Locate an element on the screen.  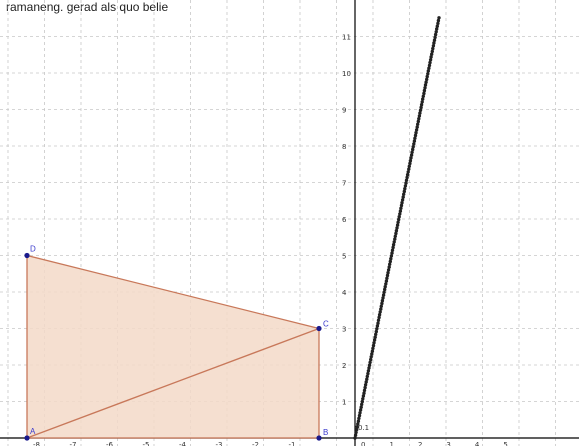
y-tick-label: 3 is located at coordinates (344, 329).